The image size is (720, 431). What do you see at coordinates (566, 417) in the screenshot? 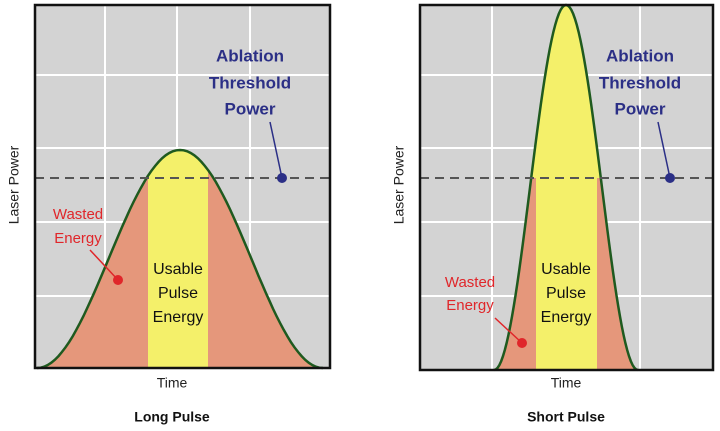
I see `caption: Short Pulse` at bounding box center [566, 417].